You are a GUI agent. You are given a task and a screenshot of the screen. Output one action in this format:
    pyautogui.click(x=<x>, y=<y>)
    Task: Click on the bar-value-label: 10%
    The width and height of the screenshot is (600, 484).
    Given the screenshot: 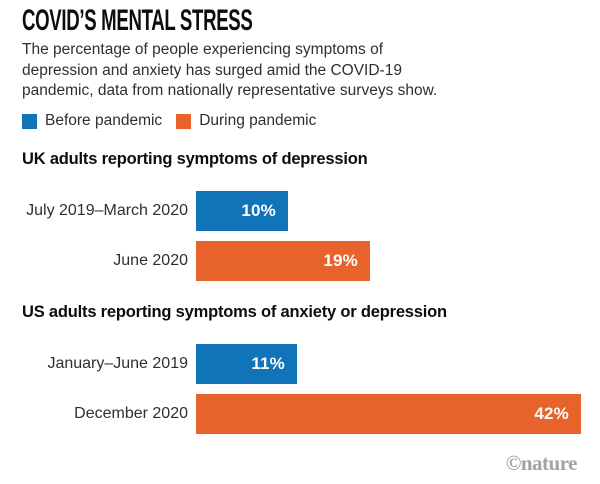 What is the action you would take?
    pyautogui.click(x=258, y=210)
    